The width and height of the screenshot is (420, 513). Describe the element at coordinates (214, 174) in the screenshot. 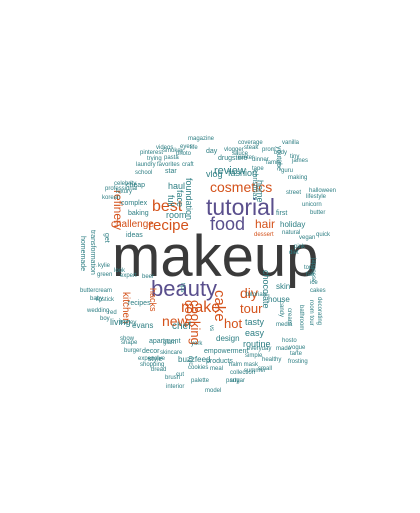

I see `word-vlog: vlog` at that location.